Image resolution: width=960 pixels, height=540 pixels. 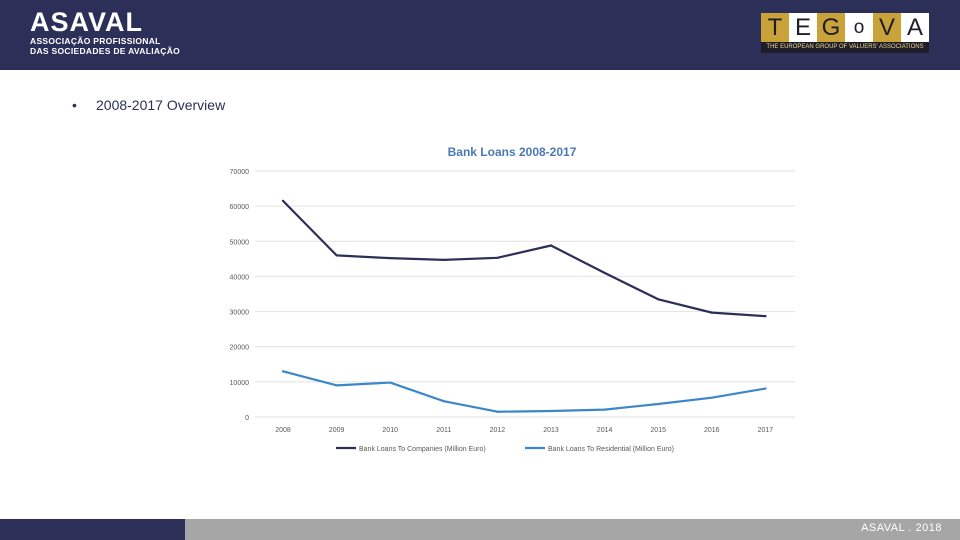 What do you see at coordinates (240, 207) in the screenshot?
I see `y-tick-label: 60000` at bounding box center [240, 207].